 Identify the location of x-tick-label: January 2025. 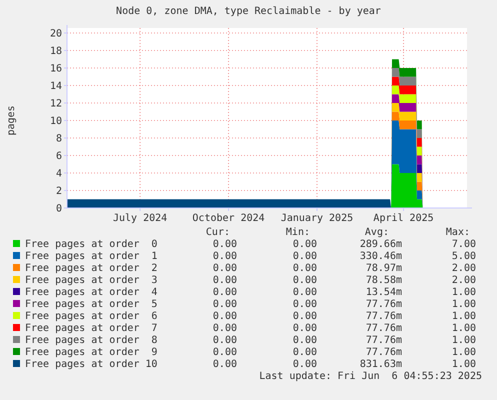
(317, 218).